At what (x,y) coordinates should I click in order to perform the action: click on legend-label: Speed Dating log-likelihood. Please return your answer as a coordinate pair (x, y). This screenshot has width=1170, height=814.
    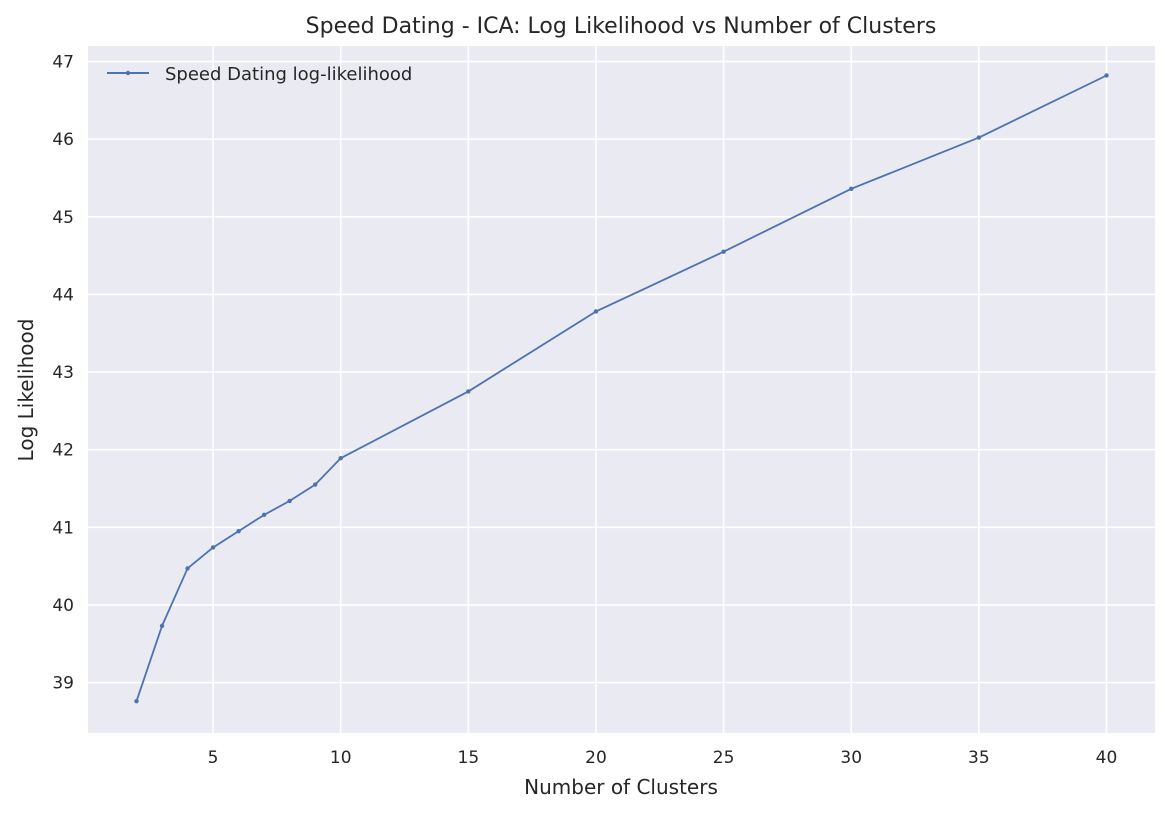
    Looking at the image, I should click on (288, 74).